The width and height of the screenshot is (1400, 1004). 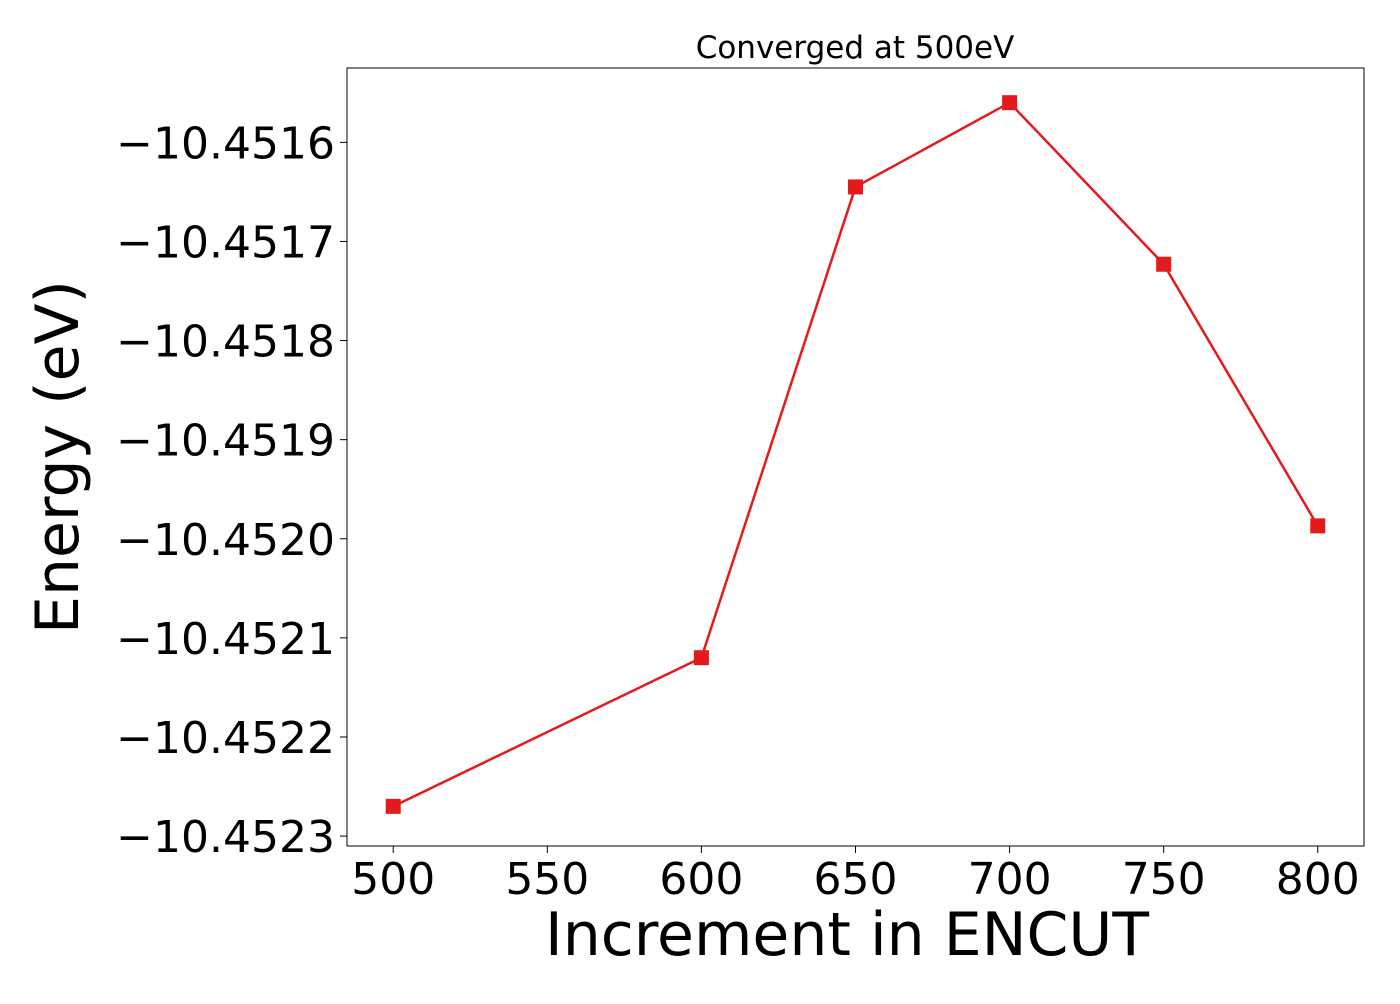 I want to click on y-tick-label: −10.4522, so click(x=225, y=738).